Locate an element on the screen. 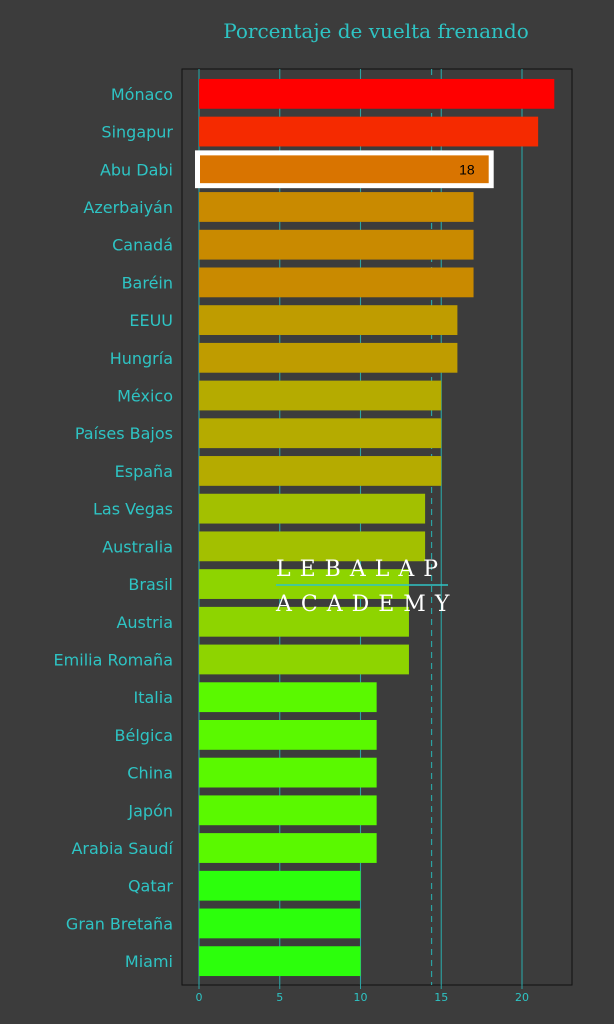 The width and height of the screenshot is (614, 1024). highlight-box is located at coordinates (344, 169).